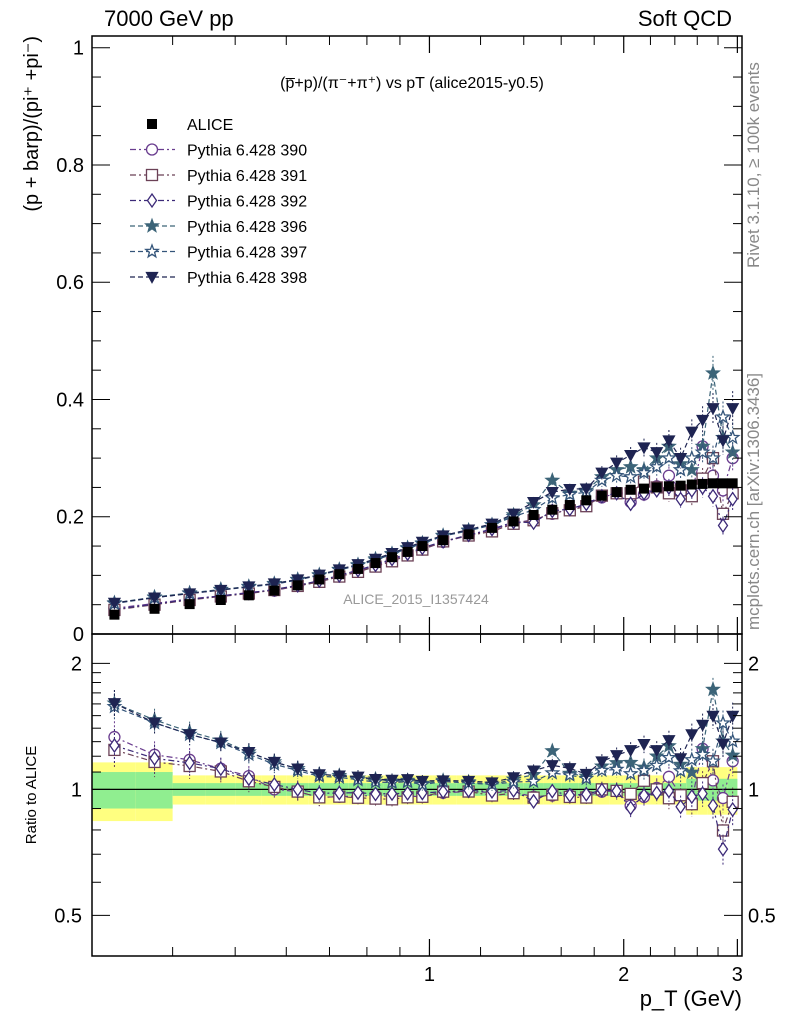 The width and height of the screenshot is (786, 1024). Describe the element at coordinates (76, 790) in the screenshot. I see `ratio-tick-label: 1` at that location.